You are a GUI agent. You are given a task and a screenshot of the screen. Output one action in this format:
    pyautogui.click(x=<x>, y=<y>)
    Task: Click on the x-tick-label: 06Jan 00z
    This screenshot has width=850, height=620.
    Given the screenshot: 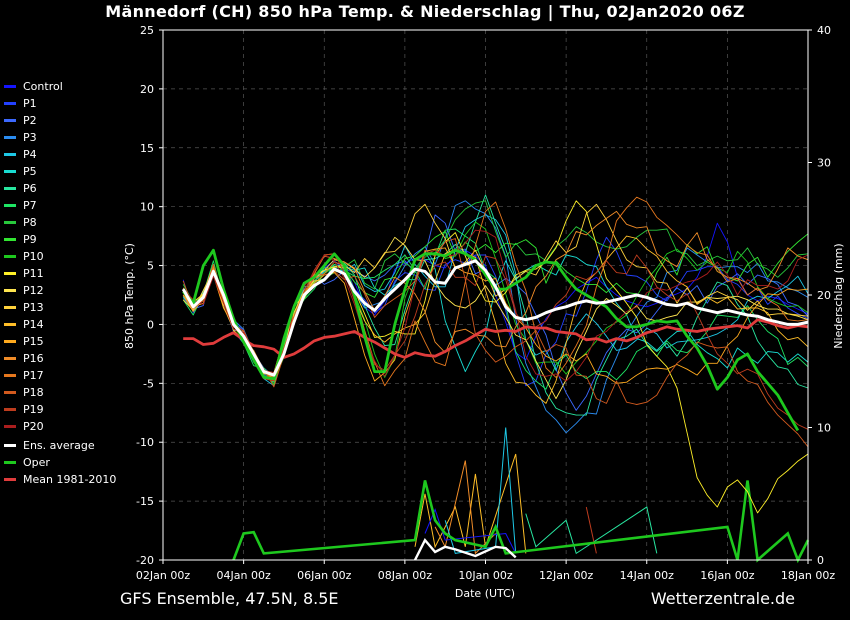 What is the action you would take?
    pyautogui.click(x=324, y=575)
    